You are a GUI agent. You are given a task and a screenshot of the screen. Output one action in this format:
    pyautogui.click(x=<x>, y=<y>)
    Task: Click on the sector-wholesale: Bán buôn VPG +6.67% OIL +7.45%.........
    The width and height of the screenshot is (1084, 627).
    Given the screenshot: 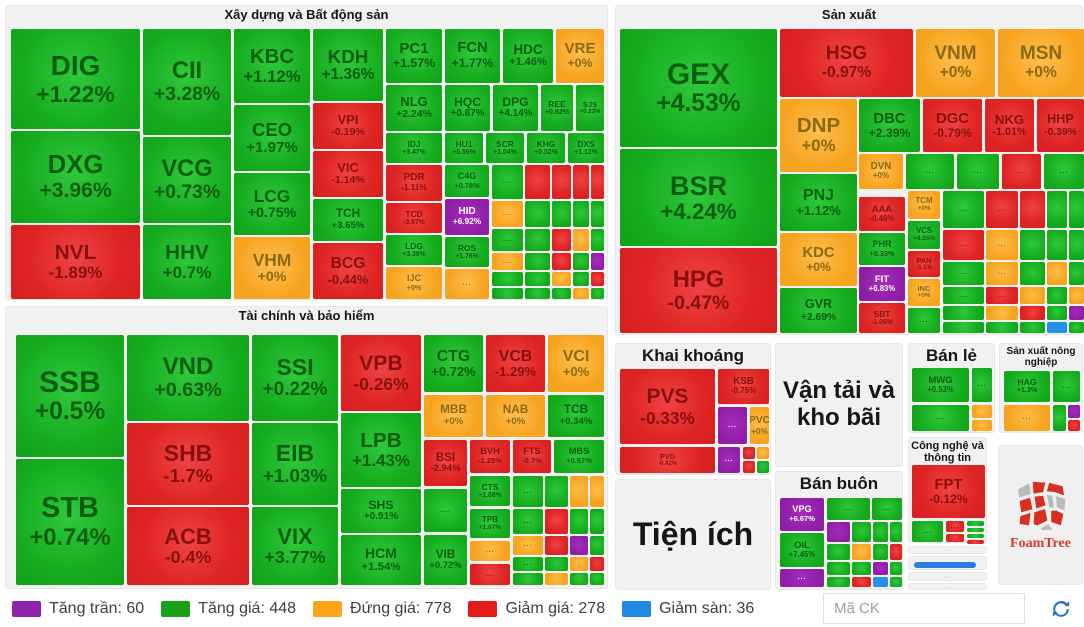 What is the action you would take?
    pyautogui.click(x=839, y=530)
    